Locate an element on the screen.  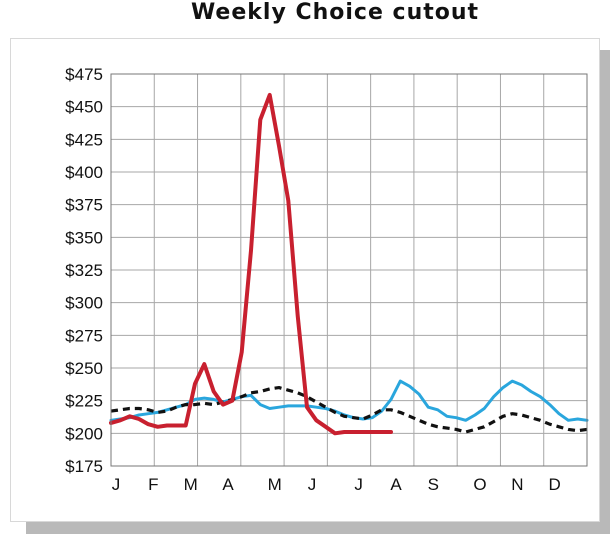
y-tick-label: $300 is located at coordinates (84, 303).